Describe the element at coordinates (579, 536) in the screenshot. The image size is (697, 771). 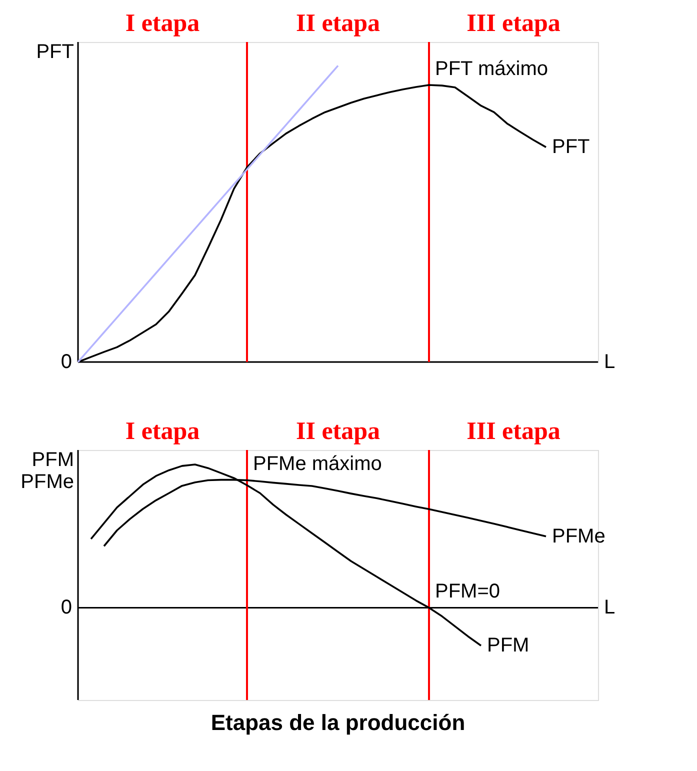
I see `series-label: PFMe` at that location.